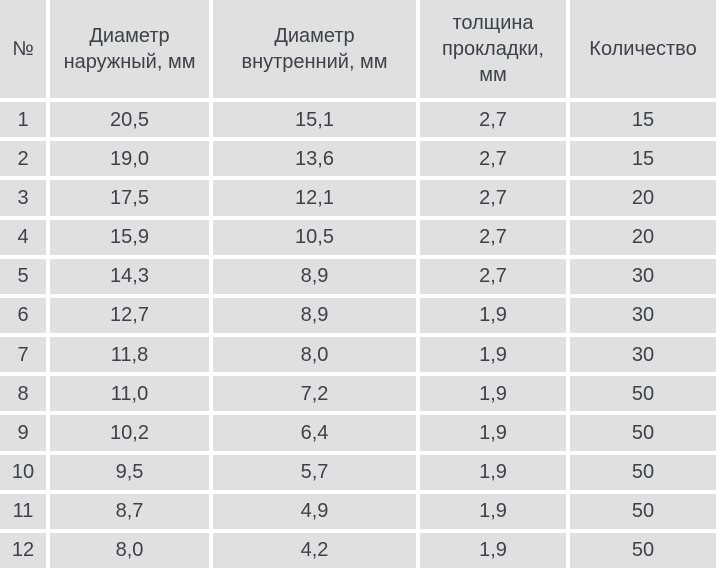 The width and height of the screenshot is (716, 570). I want to click on column-header-inner-diameter: Диаметр внутренний, мм, so click(314, 49).